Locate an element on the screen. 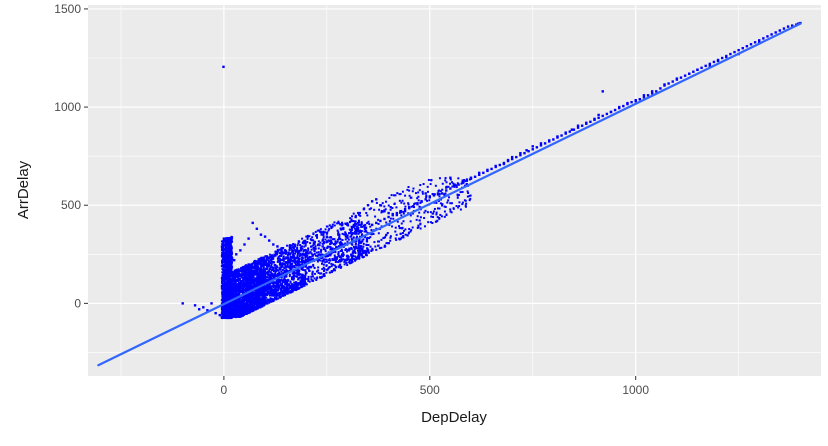 The image size is (828, 446). data-point-2093 is located at coordinates (226, 266).